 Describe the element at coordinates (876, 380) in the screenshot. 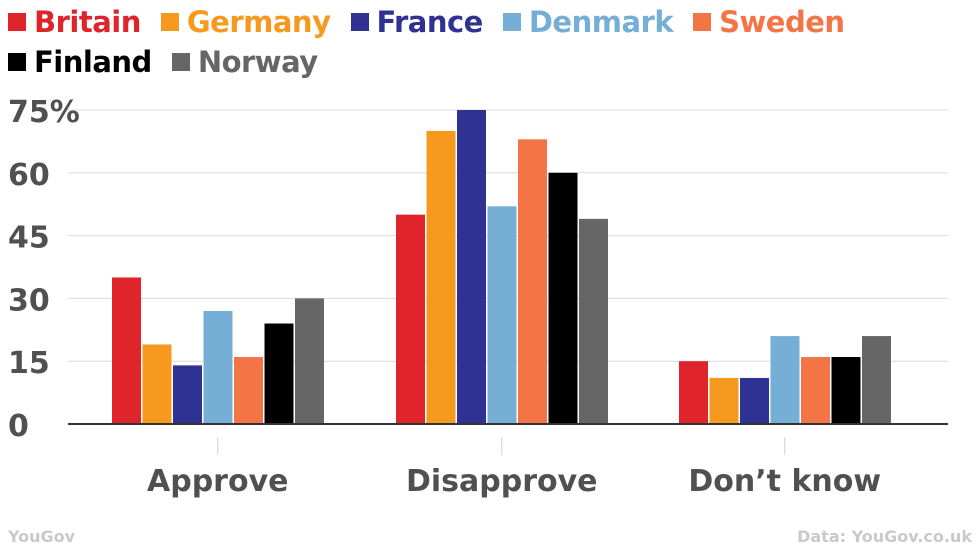

I see `bar-norway-don-t-know` at that location.